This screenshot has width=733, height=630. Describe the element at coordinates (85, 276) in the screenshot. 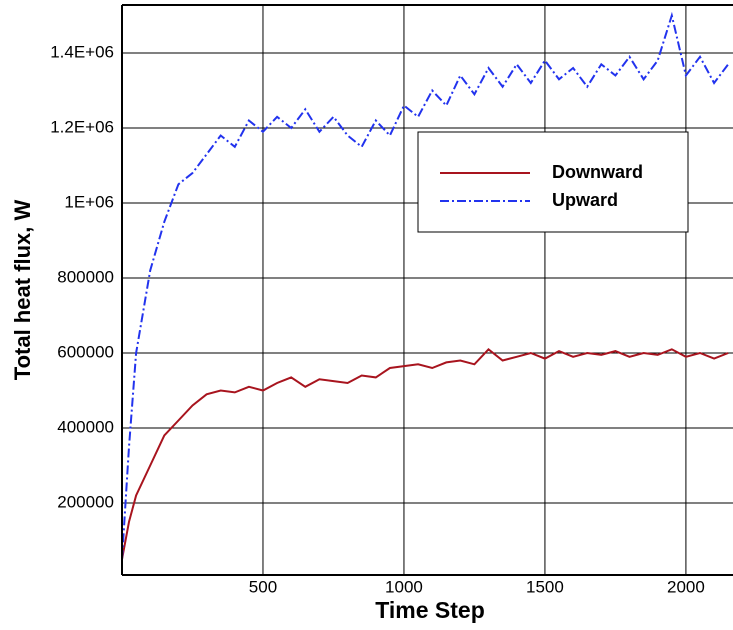

I see `y-tick-label: 800000` at that location.